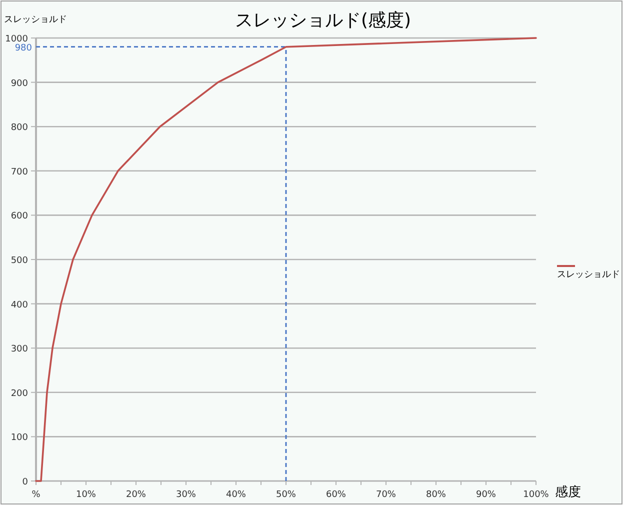 The height and width of the screenshot is (506, 624). What do you see at coordinates (36, 495) in the screenshot?
I see `x-tick-label: %` at bounding box center [36, 495].